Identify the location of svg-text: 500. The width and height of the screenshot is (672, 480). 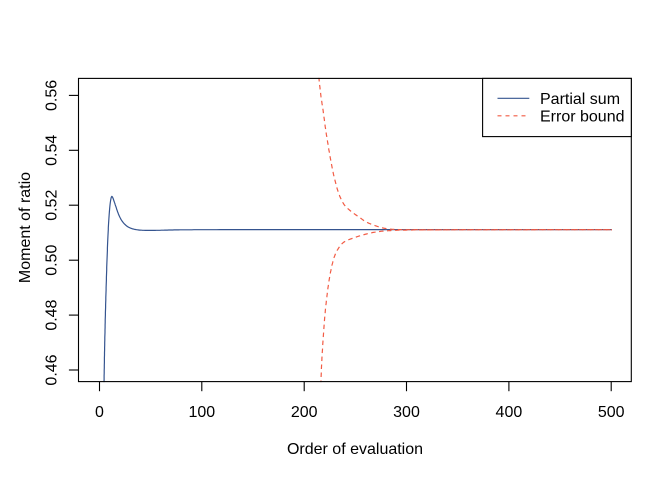
(611, 412).